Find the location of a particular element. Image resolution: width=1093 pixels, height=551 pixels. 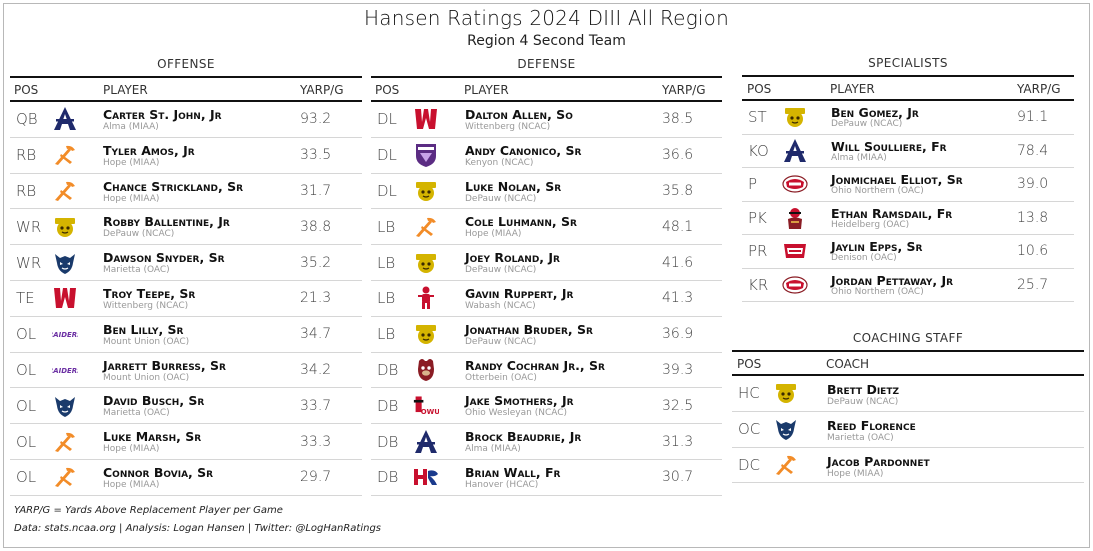

hope-logo is located at coordinates (426, 227).